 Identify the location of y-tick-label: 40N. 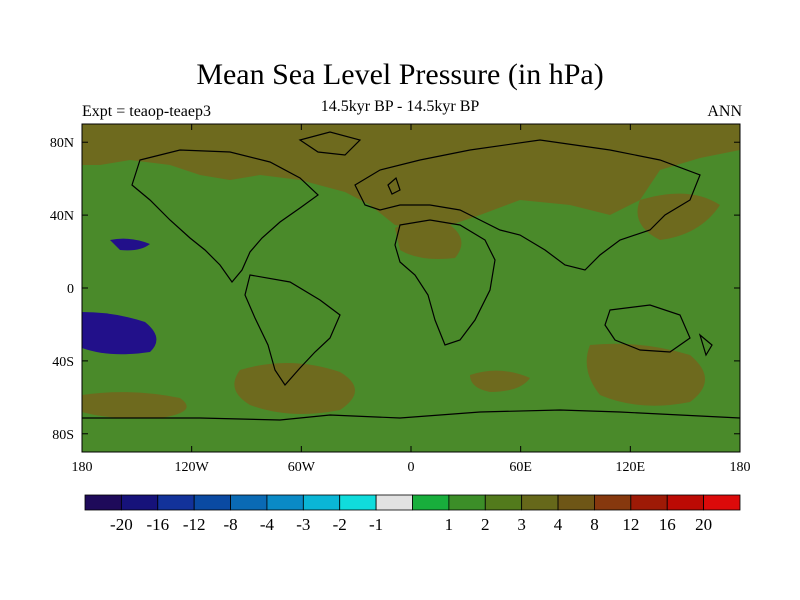
(62, 216).